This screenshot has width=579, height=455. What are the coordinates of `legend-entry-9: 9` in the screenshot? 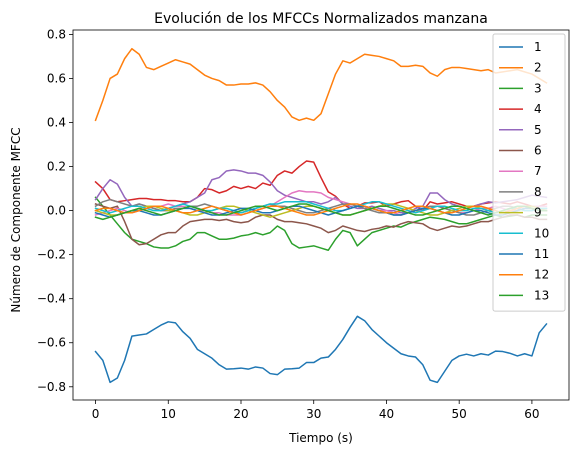 It's located at (520, 213).